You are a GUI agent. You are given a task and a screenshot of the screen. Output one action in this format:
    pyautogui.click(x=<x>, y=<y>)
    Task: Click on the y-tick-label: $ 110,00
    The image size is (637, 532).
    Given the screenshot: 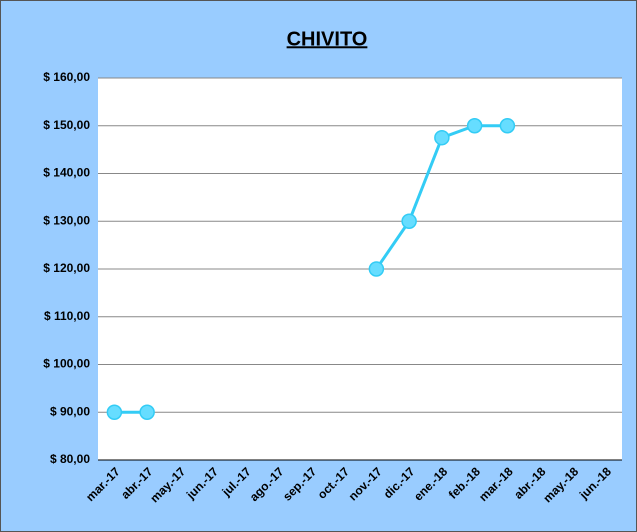 What is the action you would take?
    pyautogui.click(x=67, y=316)
    